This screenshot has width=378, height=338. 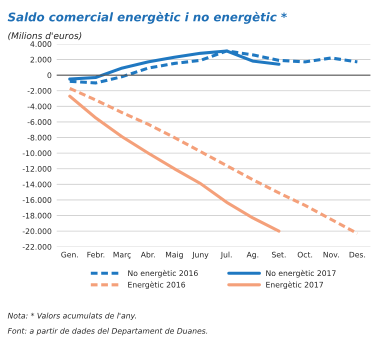 What do you see at coordinates (147, 18) in the screenshot?
I see `chart-title: Saldo comercial energètic i no energètic *` at bounding box center [147, 18].